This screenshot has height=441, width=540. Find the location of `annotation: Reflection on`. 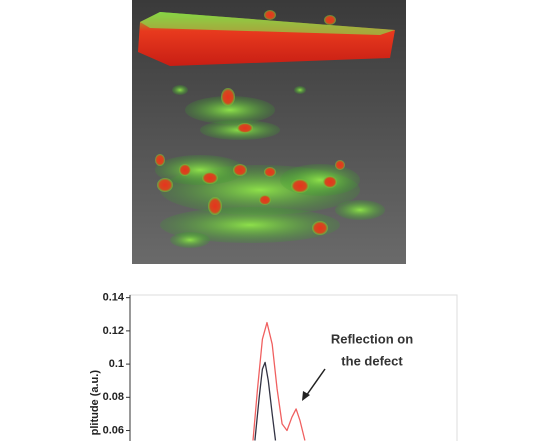

annotation: Reflection on is located at coordinates (372, 338).